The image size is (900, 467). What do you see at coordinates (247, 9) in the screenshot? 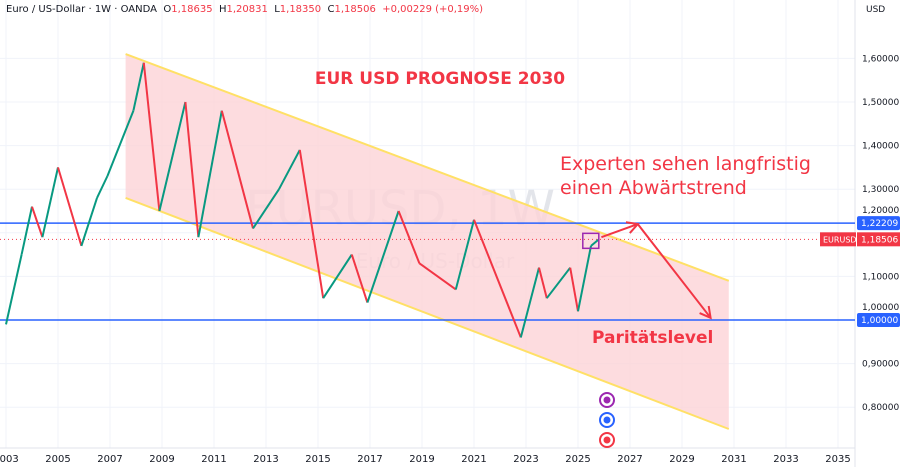
I see `high-value: 1,20831` at bounding box center [247, 9].